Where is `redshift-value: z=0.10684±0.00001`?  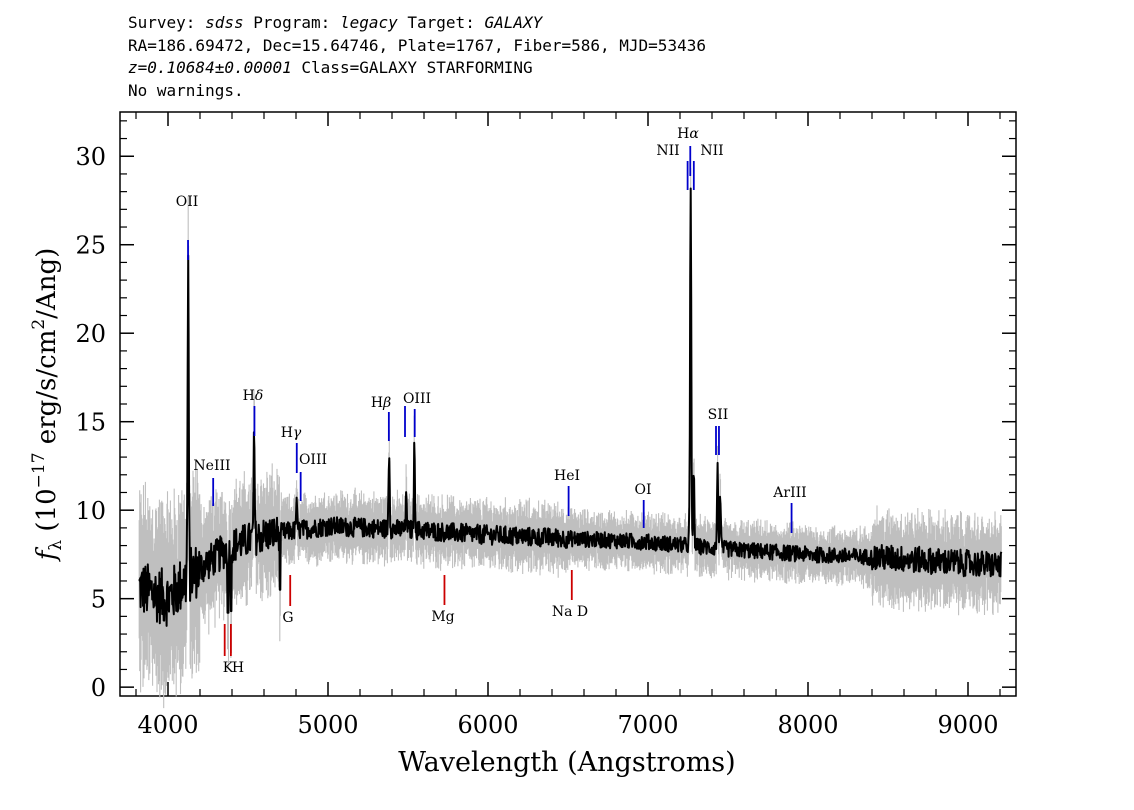
redshift-value: z=0.10684±0.00001 is located at coordinates (210, 67).